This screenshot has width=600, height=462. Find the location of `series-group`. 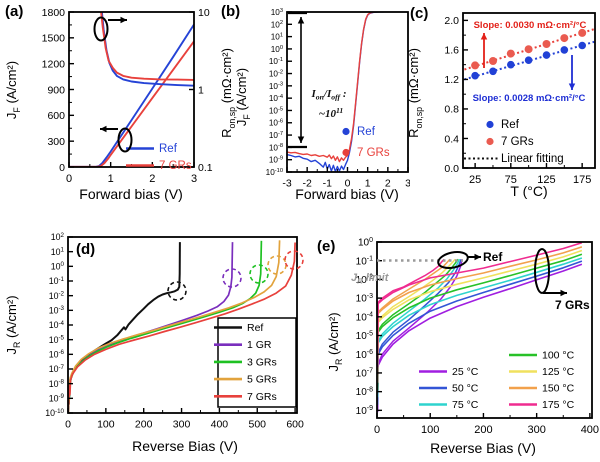

series-group is located at coordinates (182, 326).